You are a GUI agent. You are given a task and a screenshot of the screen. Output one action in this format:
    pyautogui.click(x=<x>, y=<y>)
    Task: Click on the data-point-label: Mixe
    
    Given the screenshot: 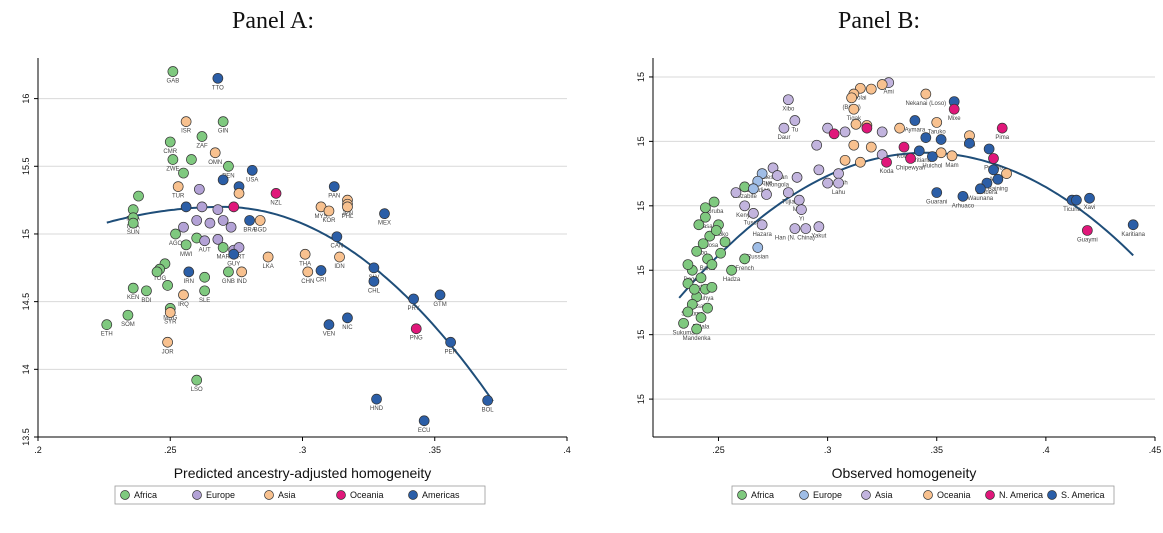 What is the action you would take?
    pyautogui.click(x=954, y=119)
    